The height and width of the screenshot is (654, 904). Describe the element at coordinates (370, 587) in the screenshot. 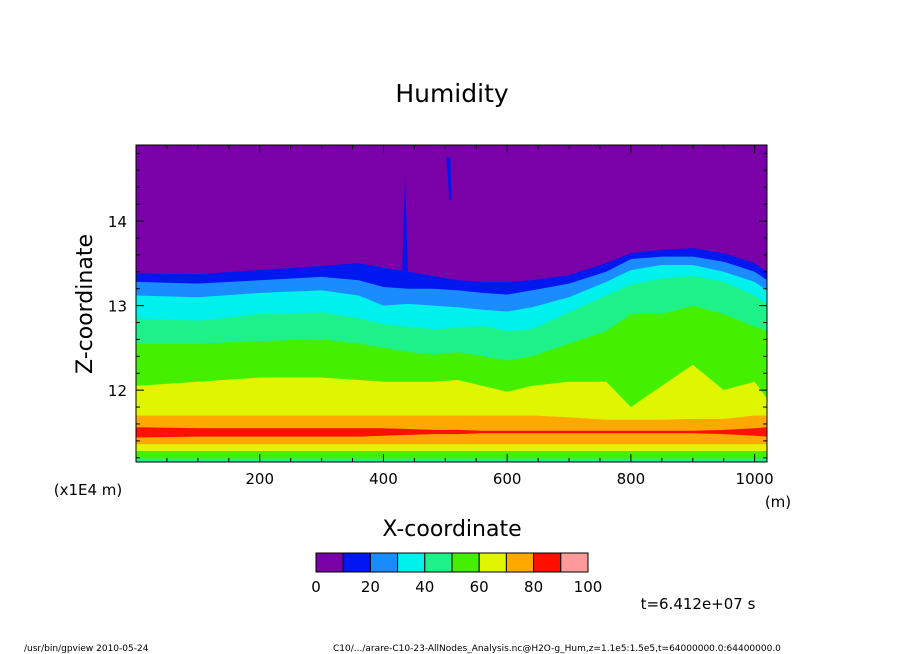

I see `colorbar-tick-label: 20` at that location.